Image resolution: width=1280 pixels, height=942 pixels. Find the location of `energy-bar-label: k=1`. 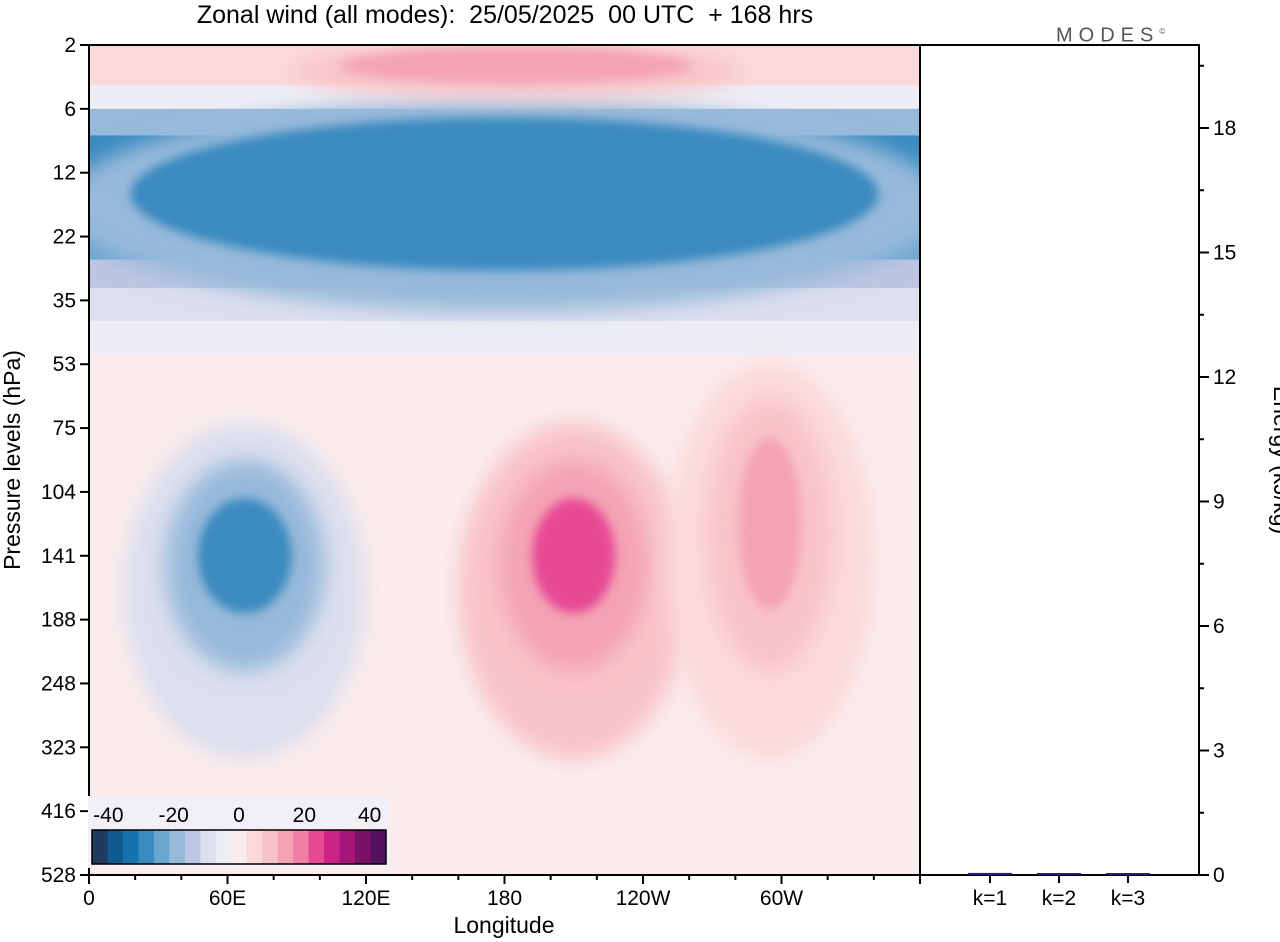

energy-bar-label: k=1 is located at coordinates (990, 898).